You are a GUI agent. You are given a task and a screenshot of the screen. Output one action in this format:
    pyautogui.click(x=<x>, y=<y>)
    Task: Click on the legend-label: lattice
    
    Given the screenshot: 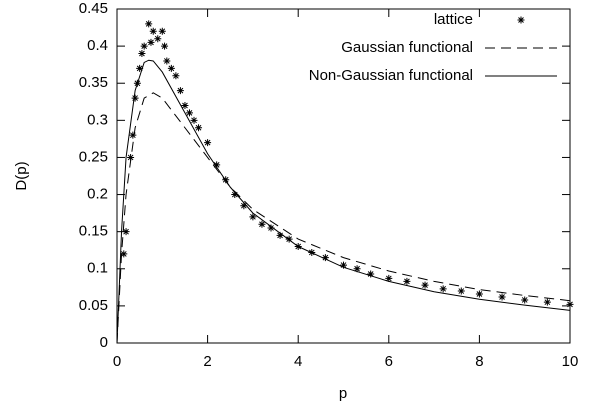 What is the action you would take?
    pyautogui.click(x=453, y=19)
    